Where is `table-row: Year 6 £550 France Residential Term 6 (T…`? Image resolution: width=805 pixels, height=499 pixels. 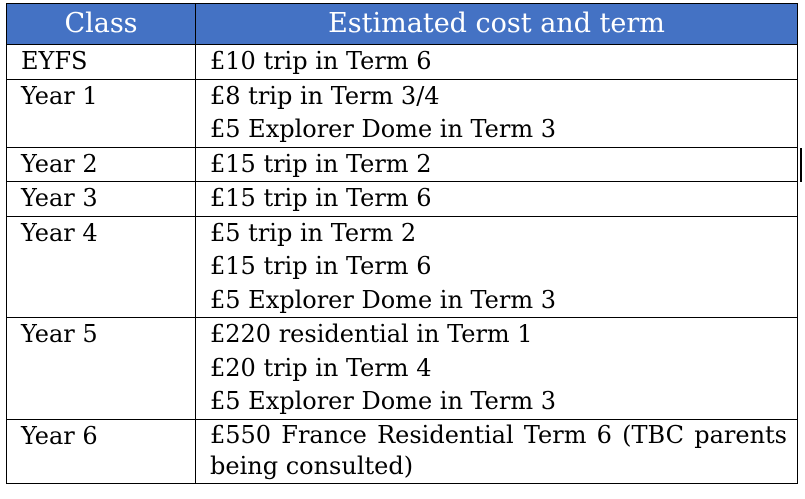 table-row: Year 6 £550 France Residential Term 6 (T… is located at coordinates (402, 451).